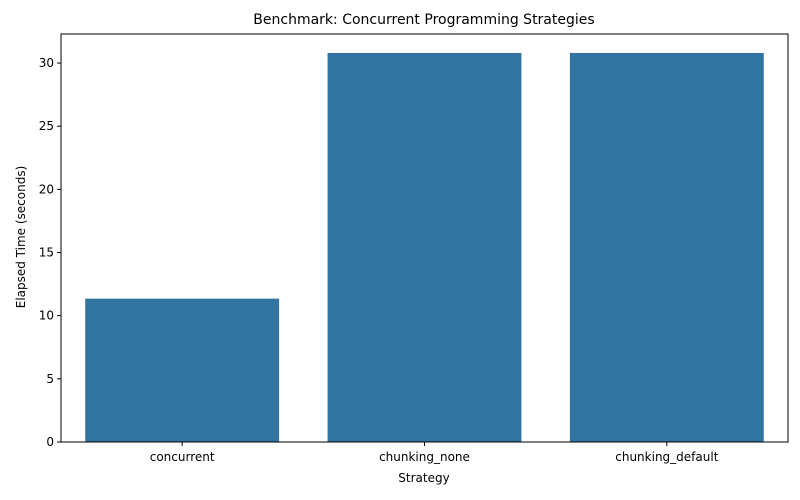 This screenshot has height=500, width=800. Describe the element at coordinates (46, 189) in the screenshot. I see `y-tick-label: 20` at that location.